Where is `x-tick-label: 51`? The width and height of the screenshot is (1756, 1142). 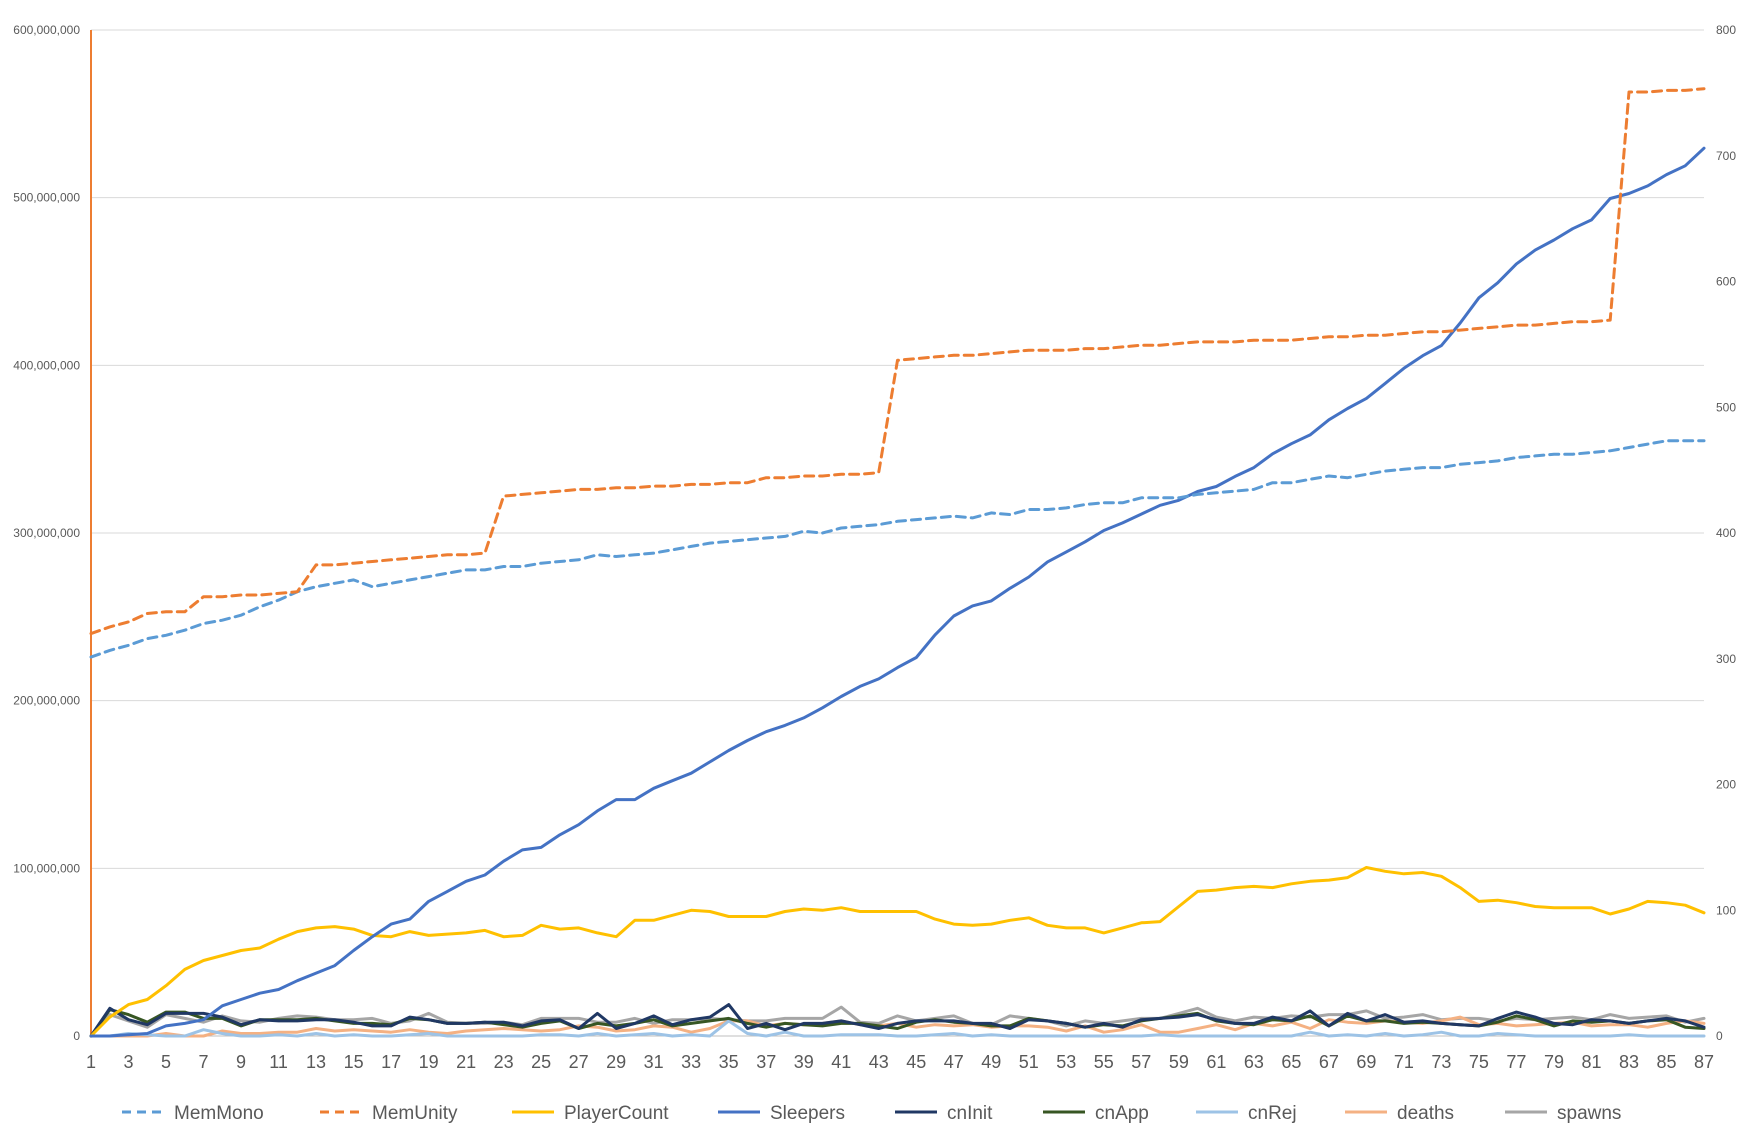
x-tick-label: 51 is located at coordinates (1029, 1062).